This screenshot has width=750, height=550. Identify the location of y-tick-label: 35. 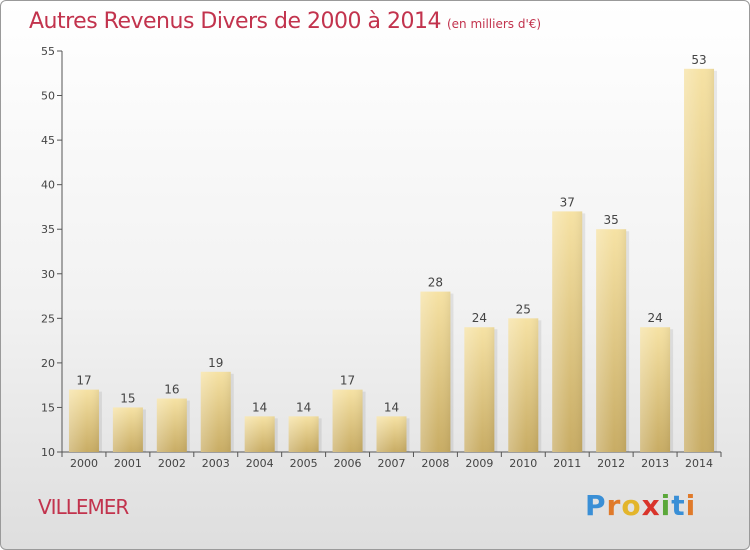
(48, 229).